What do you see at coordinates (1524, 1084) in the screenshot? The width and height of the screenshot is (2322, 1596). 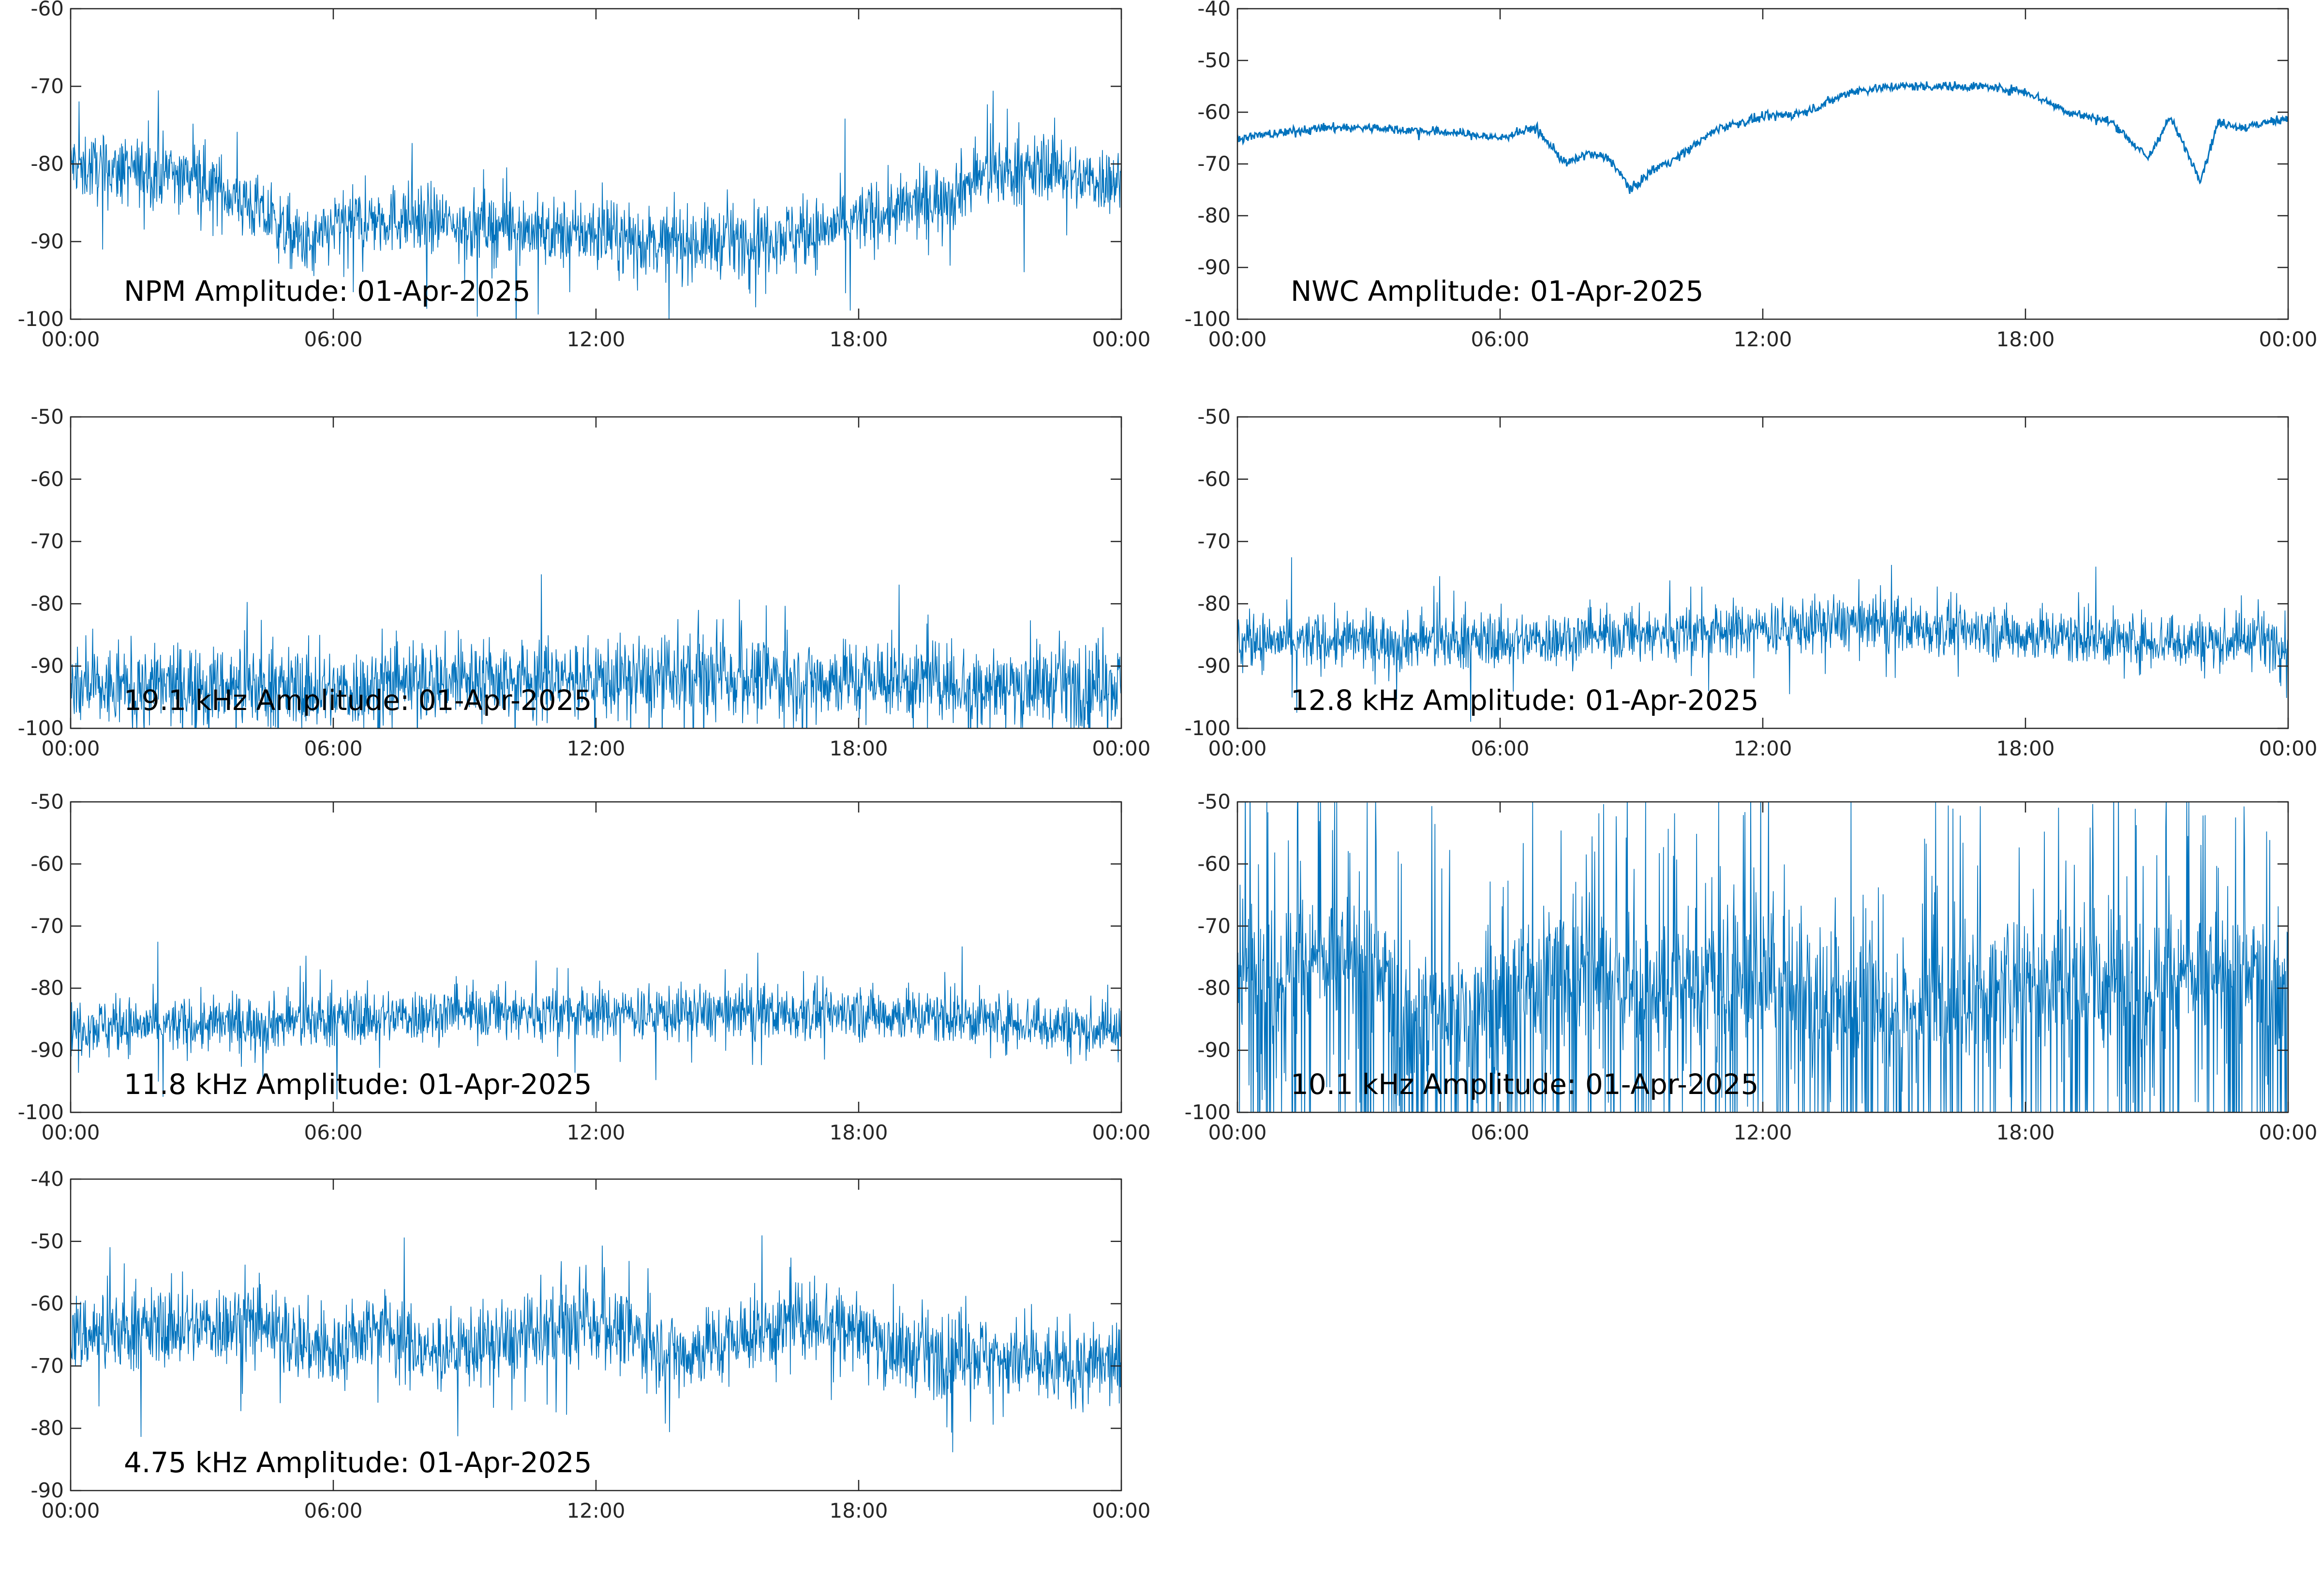 I see `panel-title: 10.1 kHz Amplitude: 01-Apr-2025` at bounding box center [1524, 1084].